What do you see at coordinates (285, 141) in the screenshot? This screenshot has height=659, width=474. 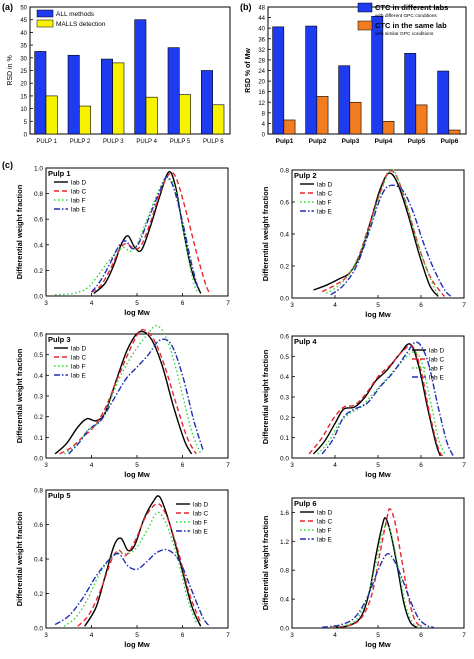 I see `x-tick-label: Pulp1` at bounding box center [285, 141].